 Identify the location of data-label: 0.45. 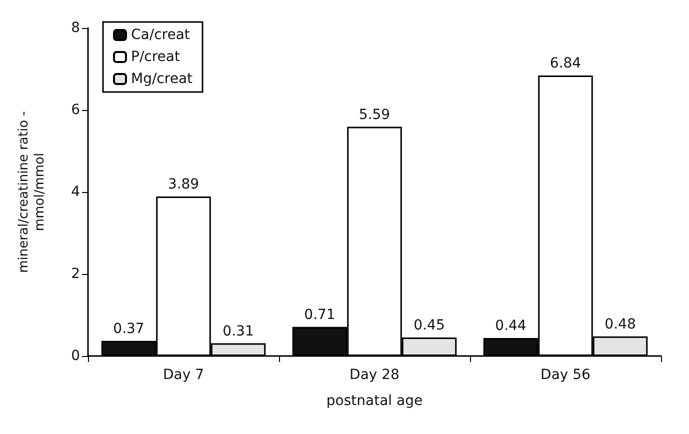
(429, 326).